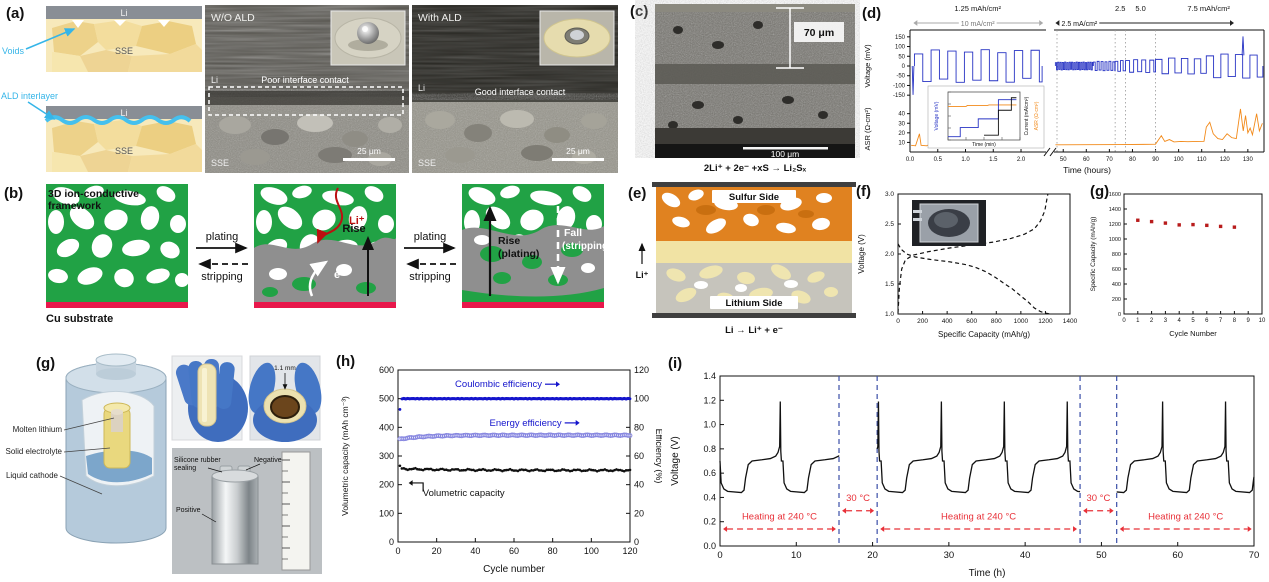 This screenshot has width=1269, height=582. I want to click on svg-text: 40, so click(639, 485).